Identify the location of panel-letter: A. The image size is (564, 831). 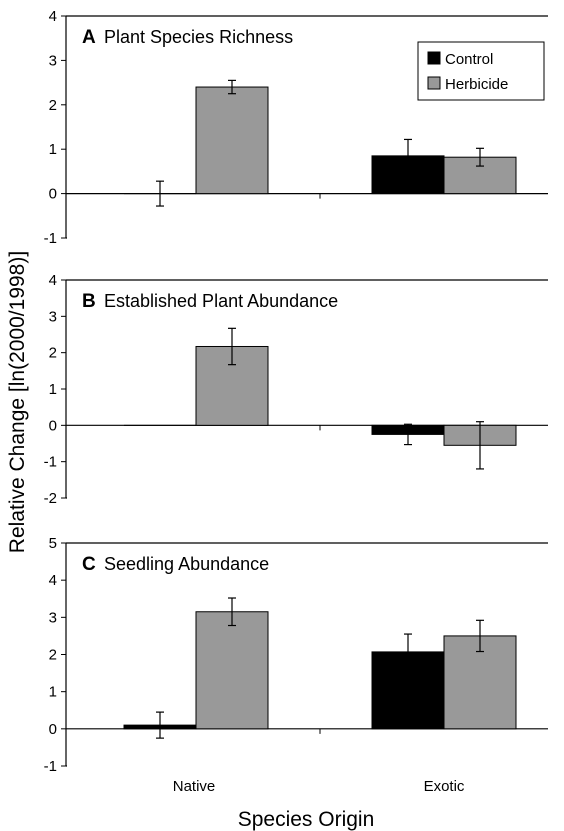
(89, 37).